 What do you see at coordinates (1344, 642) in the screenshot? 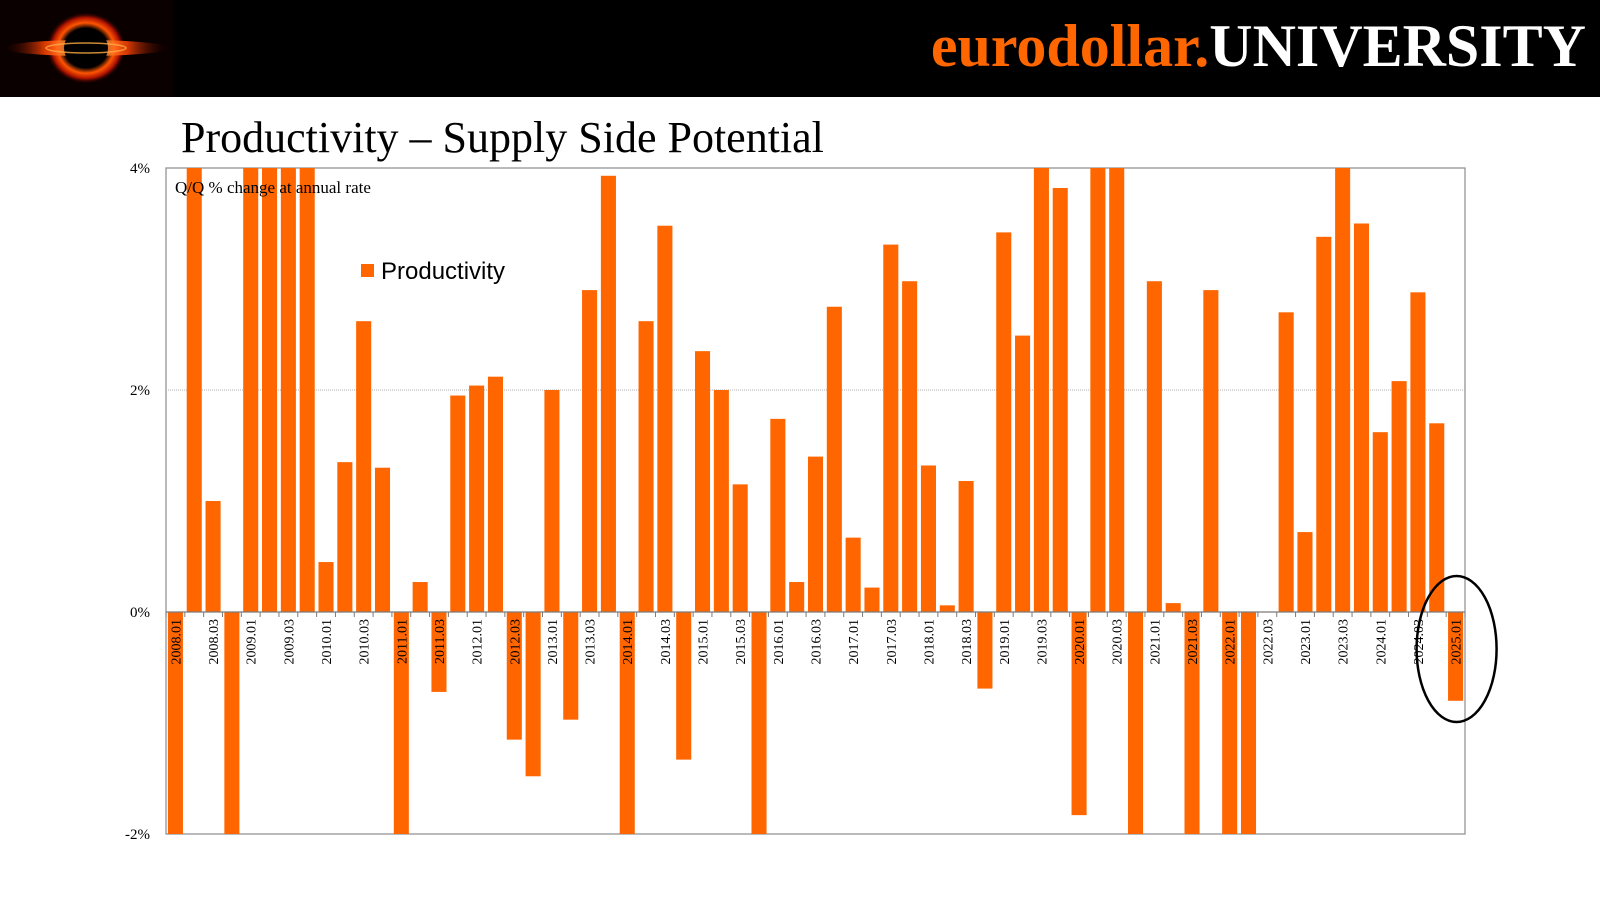
I see `x-tick-label: 2023.03` at bounding box center [1344, 642].